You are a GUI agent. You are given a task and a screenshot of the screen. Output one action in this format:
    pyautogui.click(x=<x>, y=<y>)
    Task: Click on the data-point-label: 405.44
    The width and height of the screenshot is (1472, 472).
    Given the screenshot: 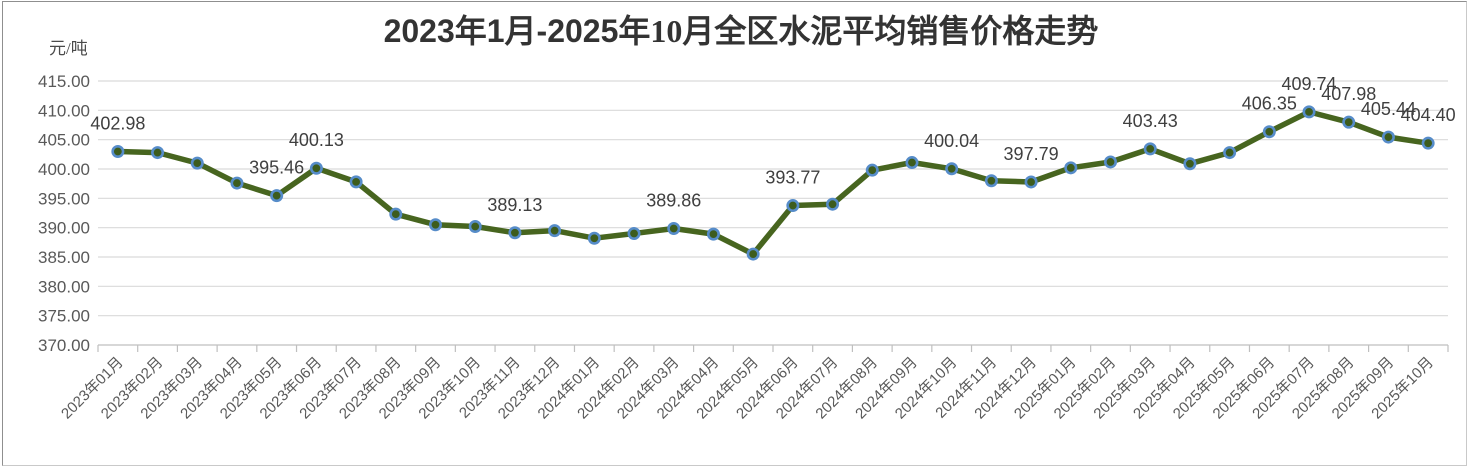 What is the action you would take?
    pyautogui.click(x=1388, y=109)
    